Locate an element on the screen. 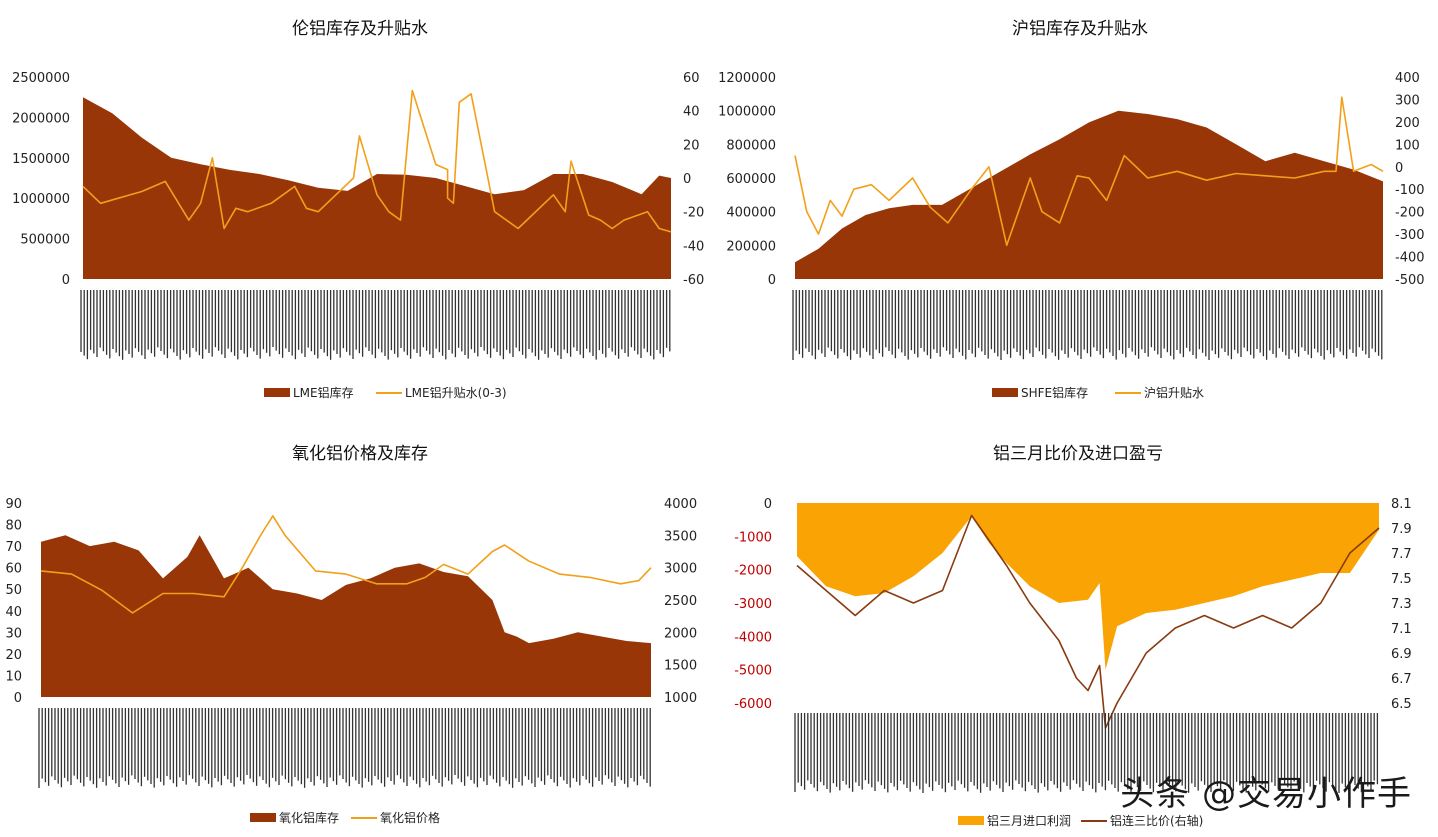 The height and width of the screenshot is (837, 1438). y-left-tick: -6000 is located at coordinates (753, 704).